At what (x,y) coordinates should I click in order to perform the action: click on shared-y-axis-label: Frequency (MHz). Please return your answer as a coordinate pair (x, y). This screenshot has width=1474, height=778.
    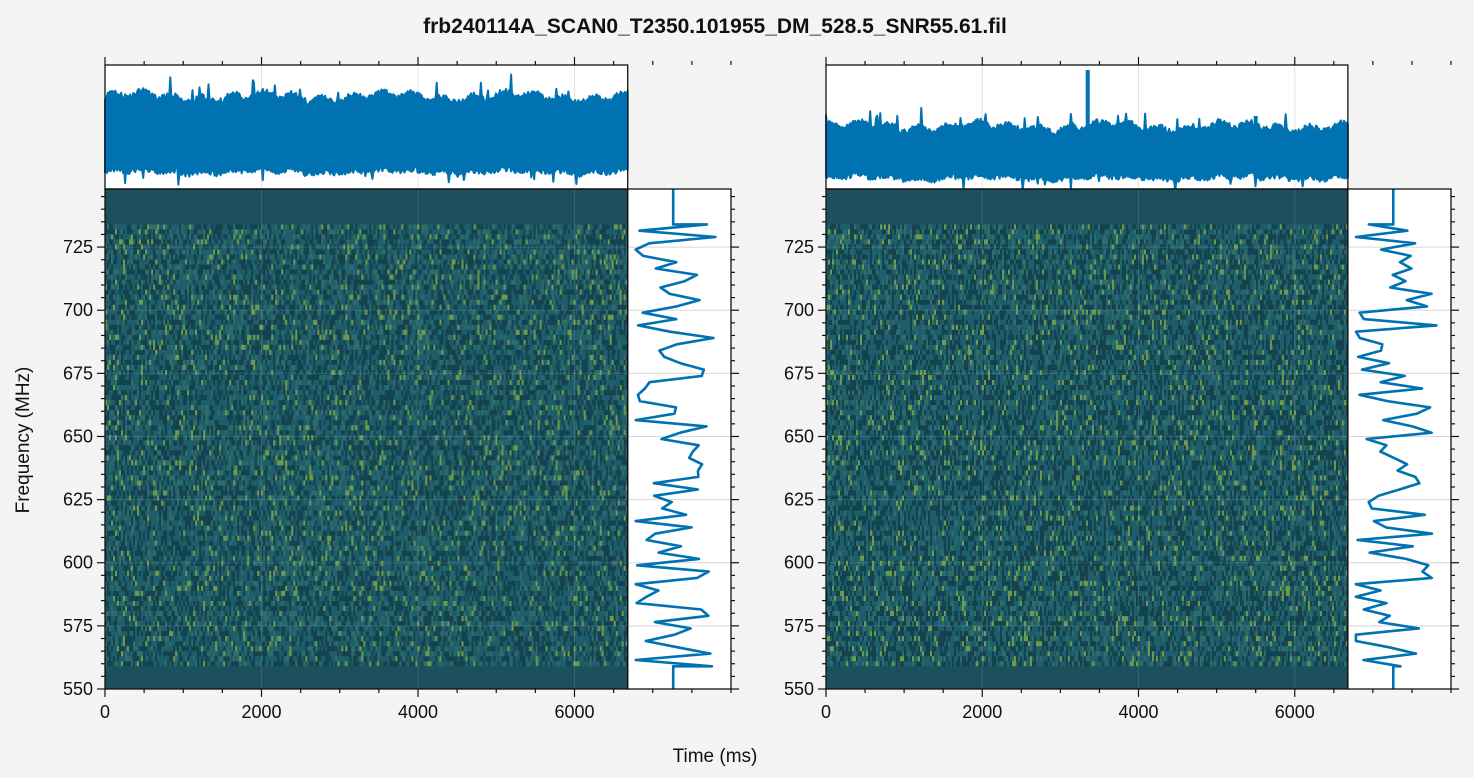
    Looking at the image, I should click on (23, 440).